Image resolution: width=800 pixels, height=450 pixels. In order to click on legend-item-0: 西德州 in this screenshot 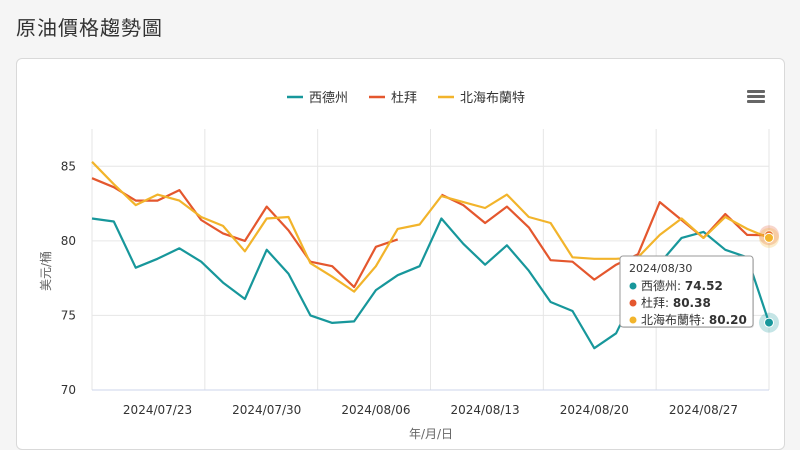, I will do `click(317, 98)`.